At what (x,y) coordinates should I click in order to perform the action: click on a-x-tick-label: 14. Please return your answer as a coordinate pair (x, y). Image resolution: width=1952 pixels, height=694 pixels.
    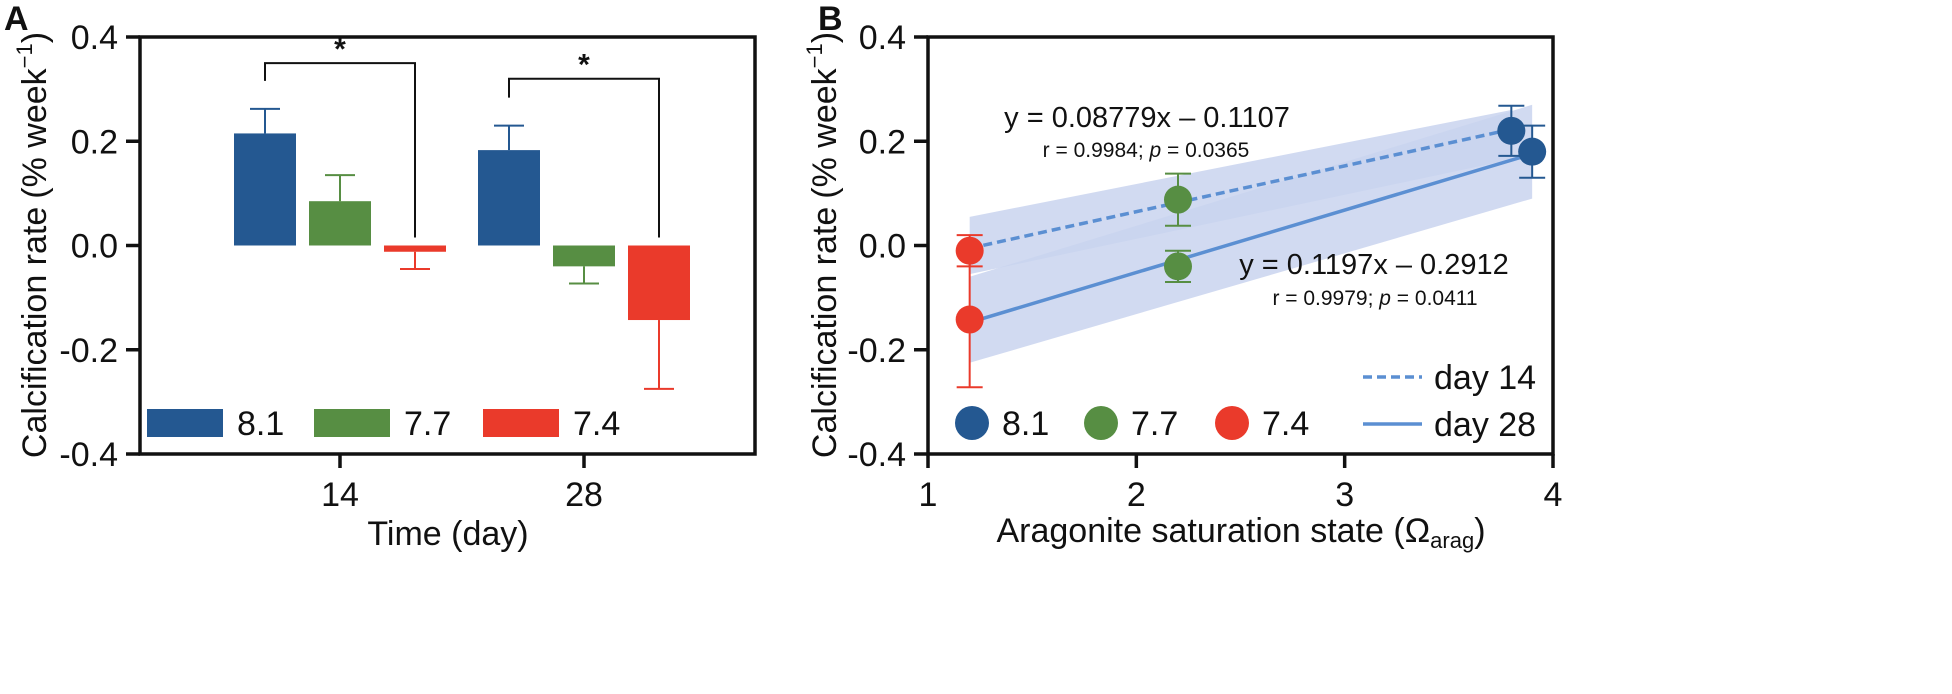
    Looking at the image, I should click on (340, 495).